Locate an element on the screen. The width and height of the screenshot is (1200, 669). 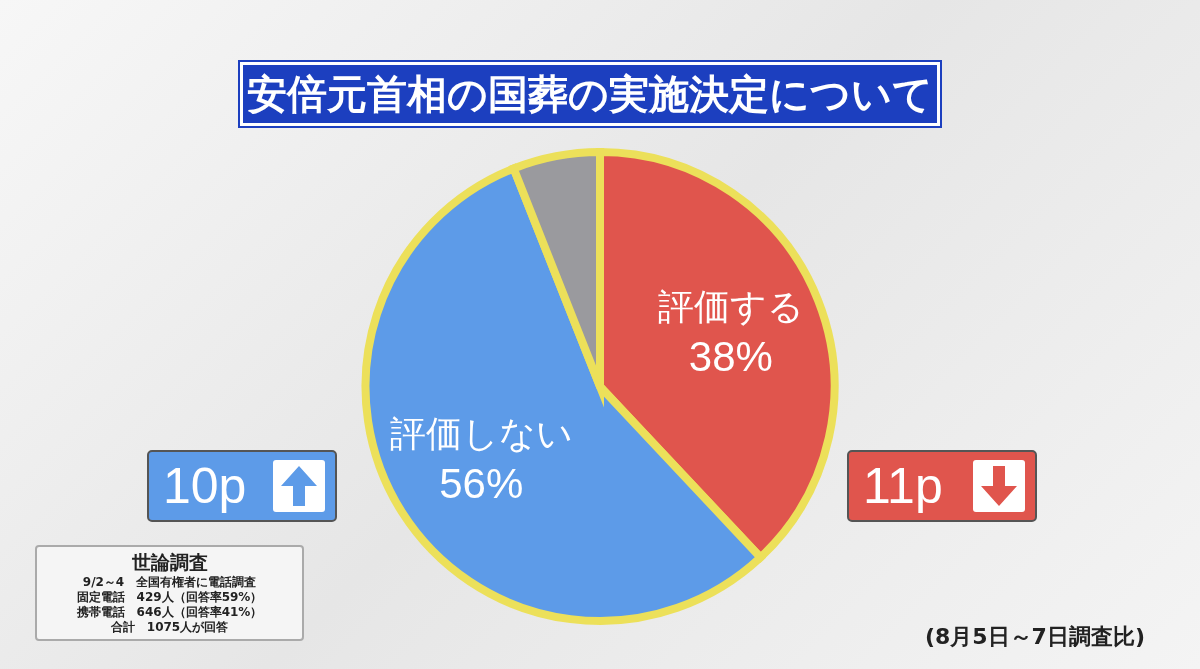
data-label: 38% is located at coordinates (730, 357).